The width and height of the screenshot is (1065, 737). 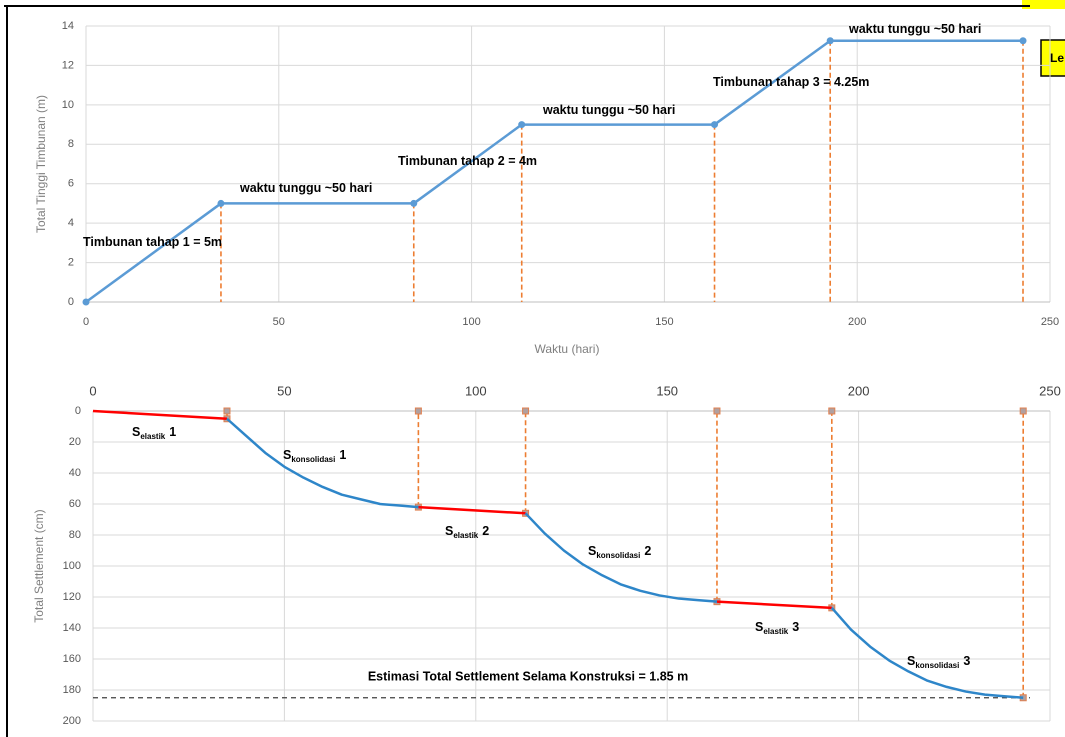 I want to click on annotation: Selastik 2, so click(x=467, y=532).